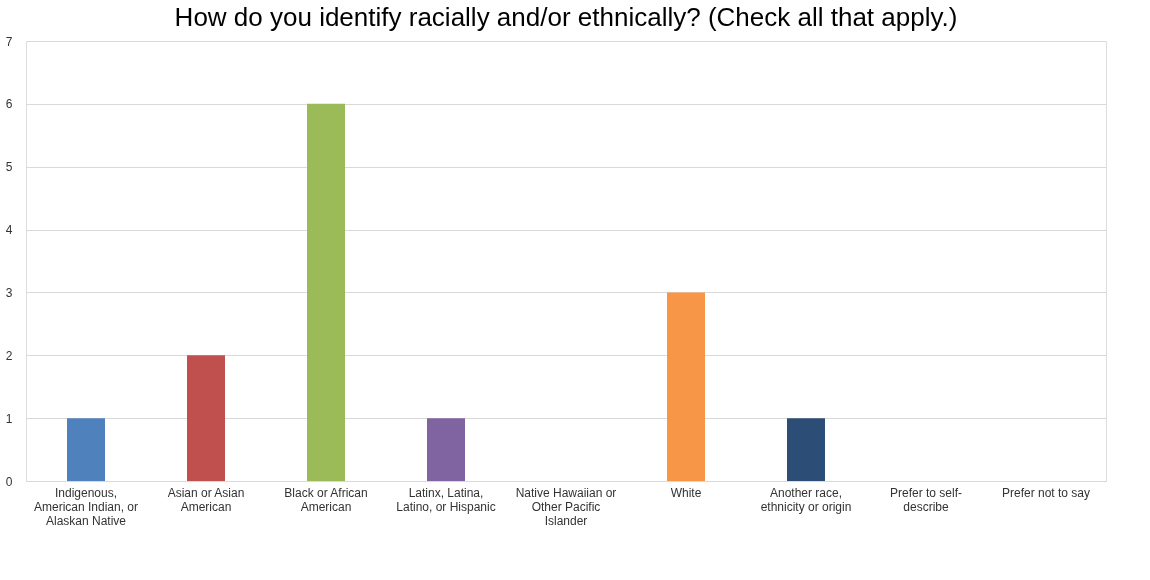 This screenshot has width=1150, height=580. What do you see at coordinates (9, 481) in the screenshot?
I see `y-tick-label: 0` at bounding box center [9, 481].